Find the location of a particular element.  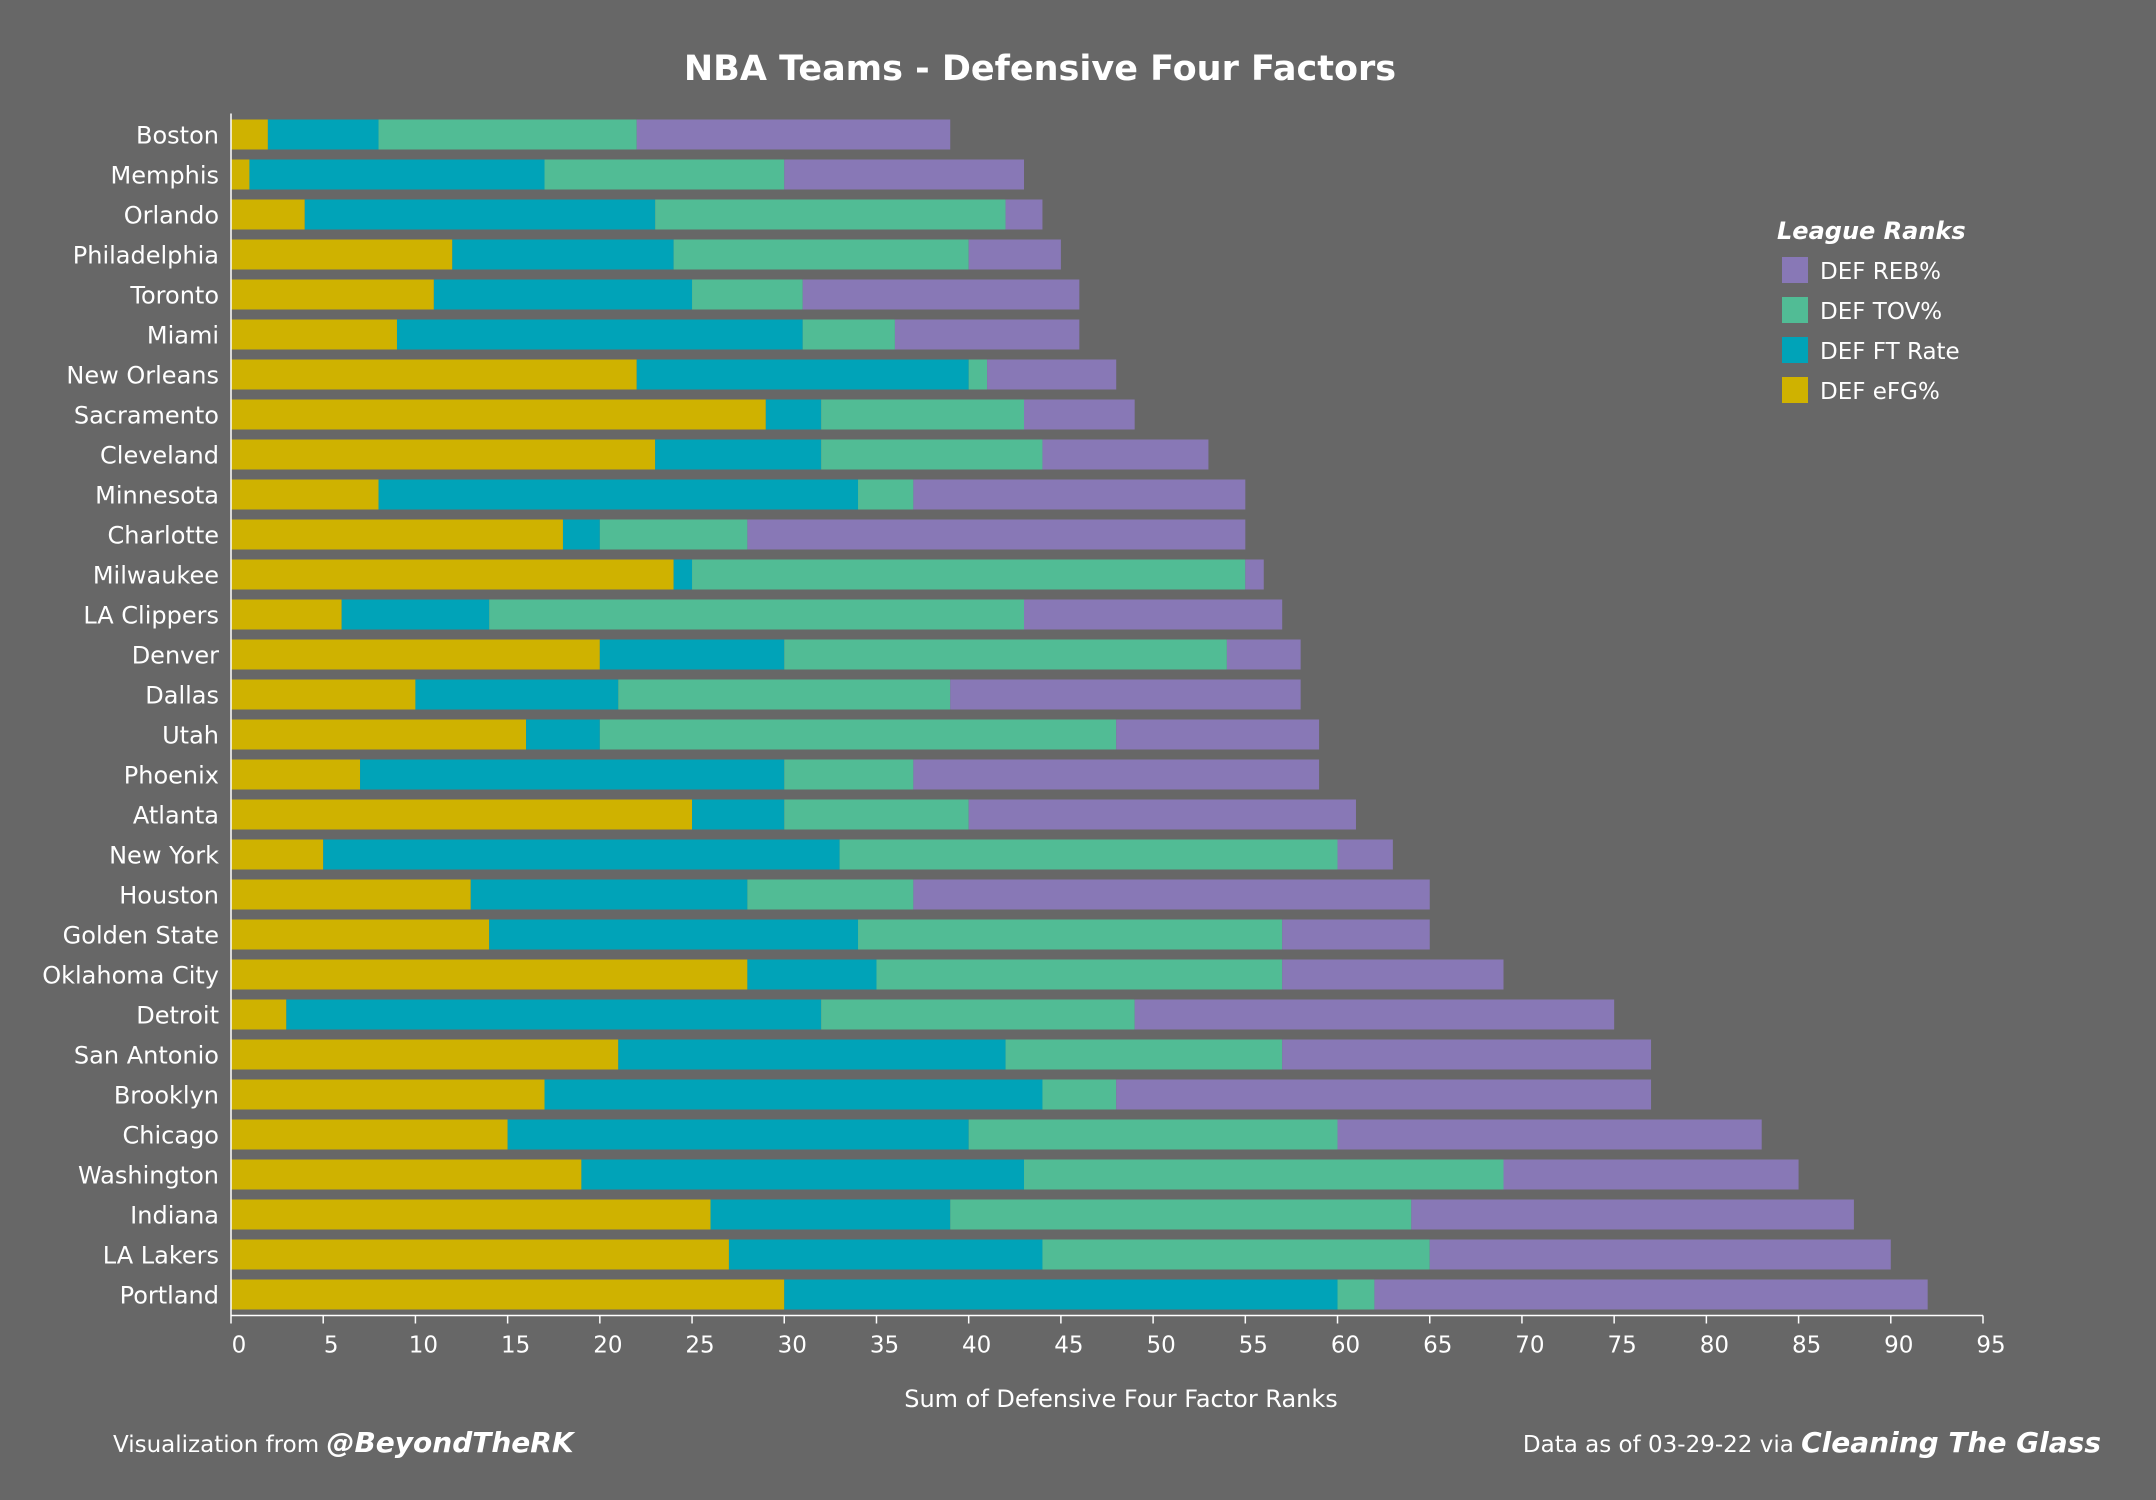

team-label-memphis: Memphis is located at coordinates (165, 176).